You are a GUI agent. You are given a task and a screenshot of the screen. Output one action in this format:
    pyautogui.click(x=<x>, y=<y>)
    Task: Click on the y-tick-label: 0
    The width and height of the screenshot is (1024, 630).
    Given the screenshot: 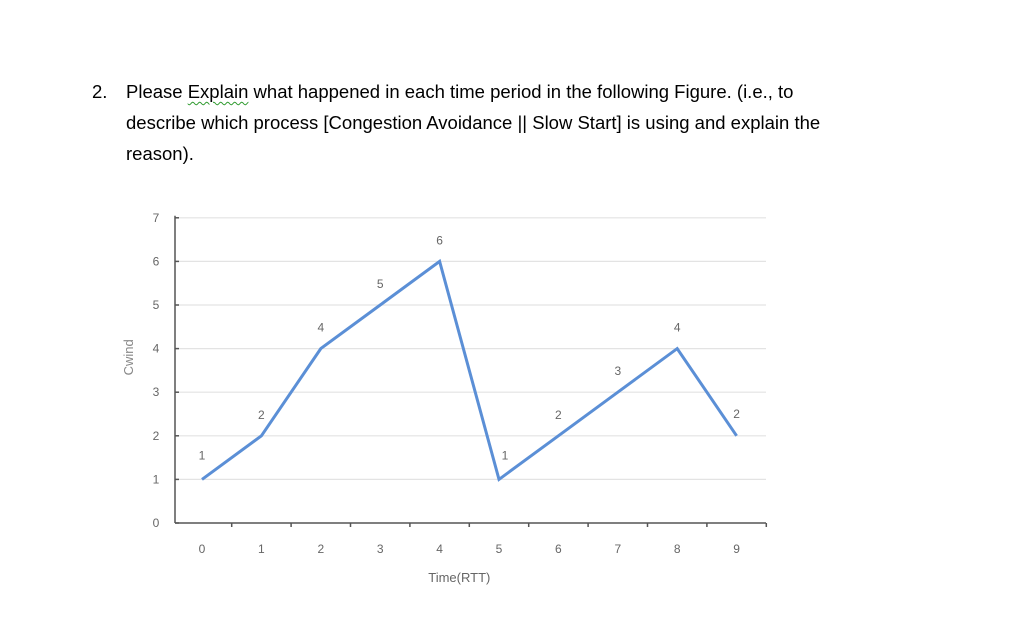 What is the action you would take?
    pyautogui.click(x=156, y=523)
    